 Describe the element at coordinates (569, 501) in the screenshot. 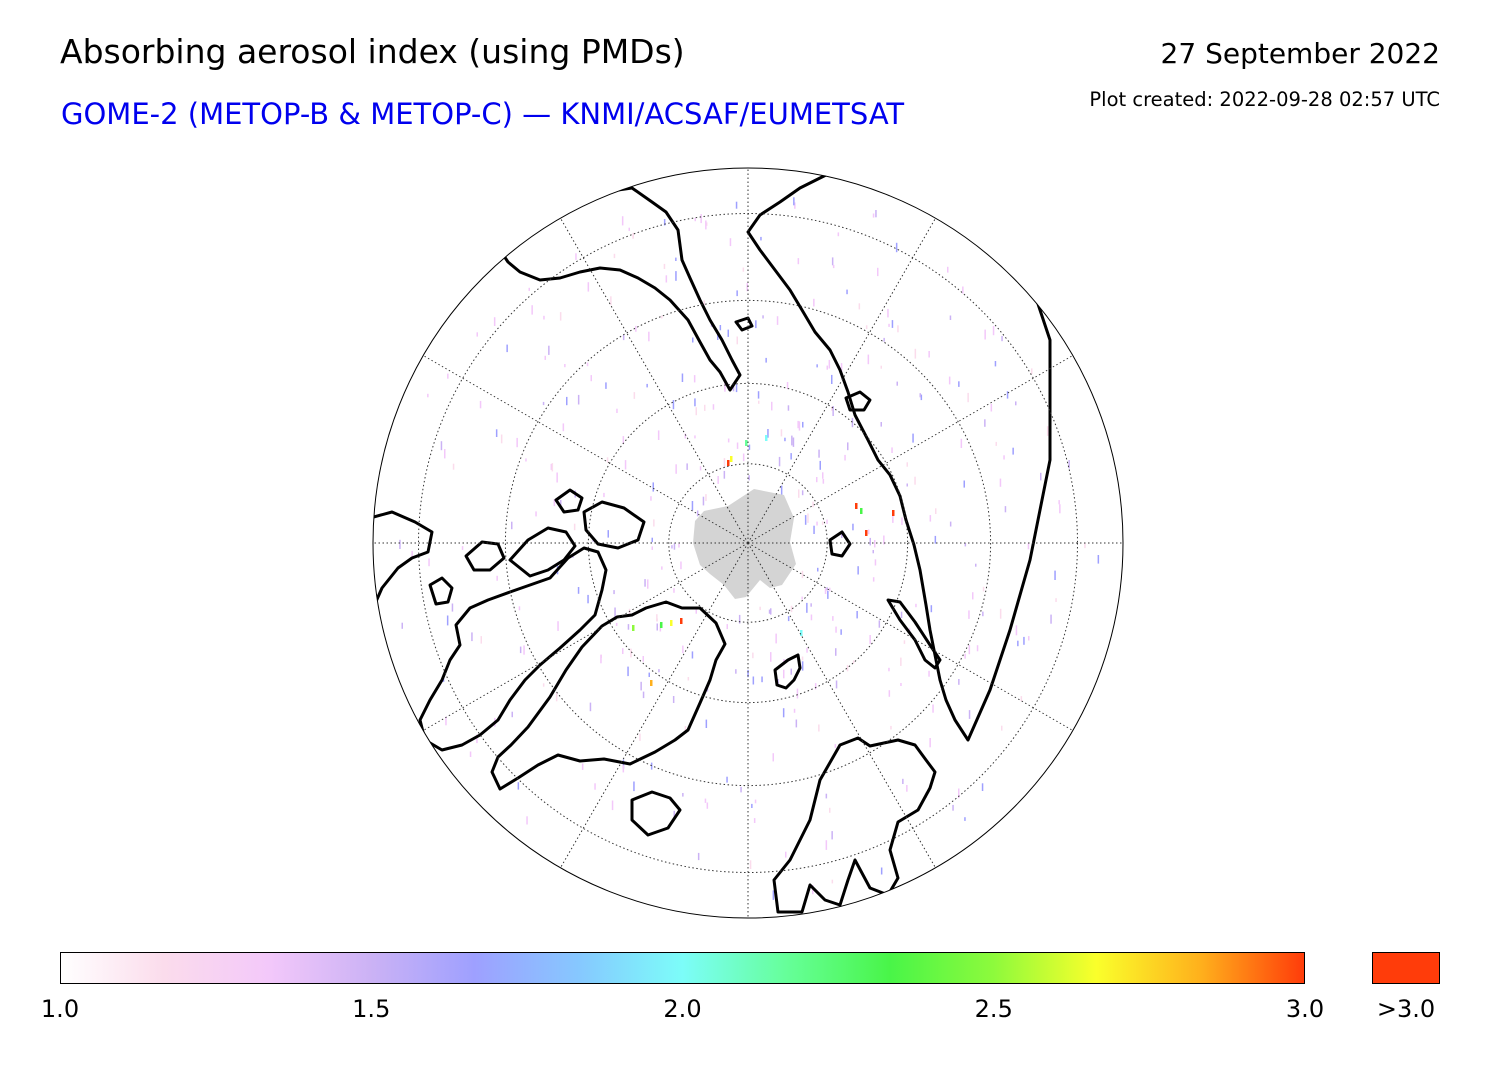

I see `coast-devon-island` at that location.